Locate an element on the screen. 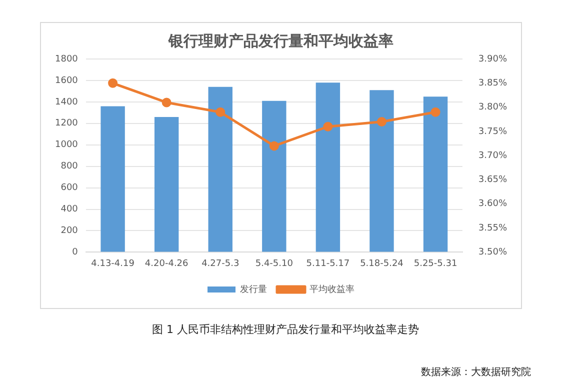 This screenshot has width=571, height=388. y2-tick-label: 3.60% is located at coordinates (493, 204).